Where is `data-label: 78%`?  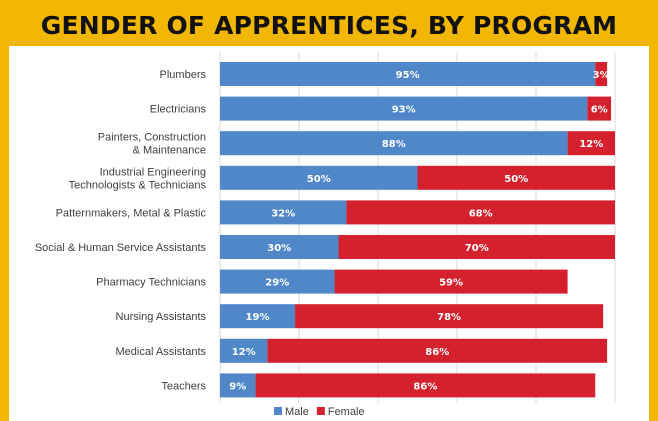 data-label: 78% is located at coordinates (449, 317).